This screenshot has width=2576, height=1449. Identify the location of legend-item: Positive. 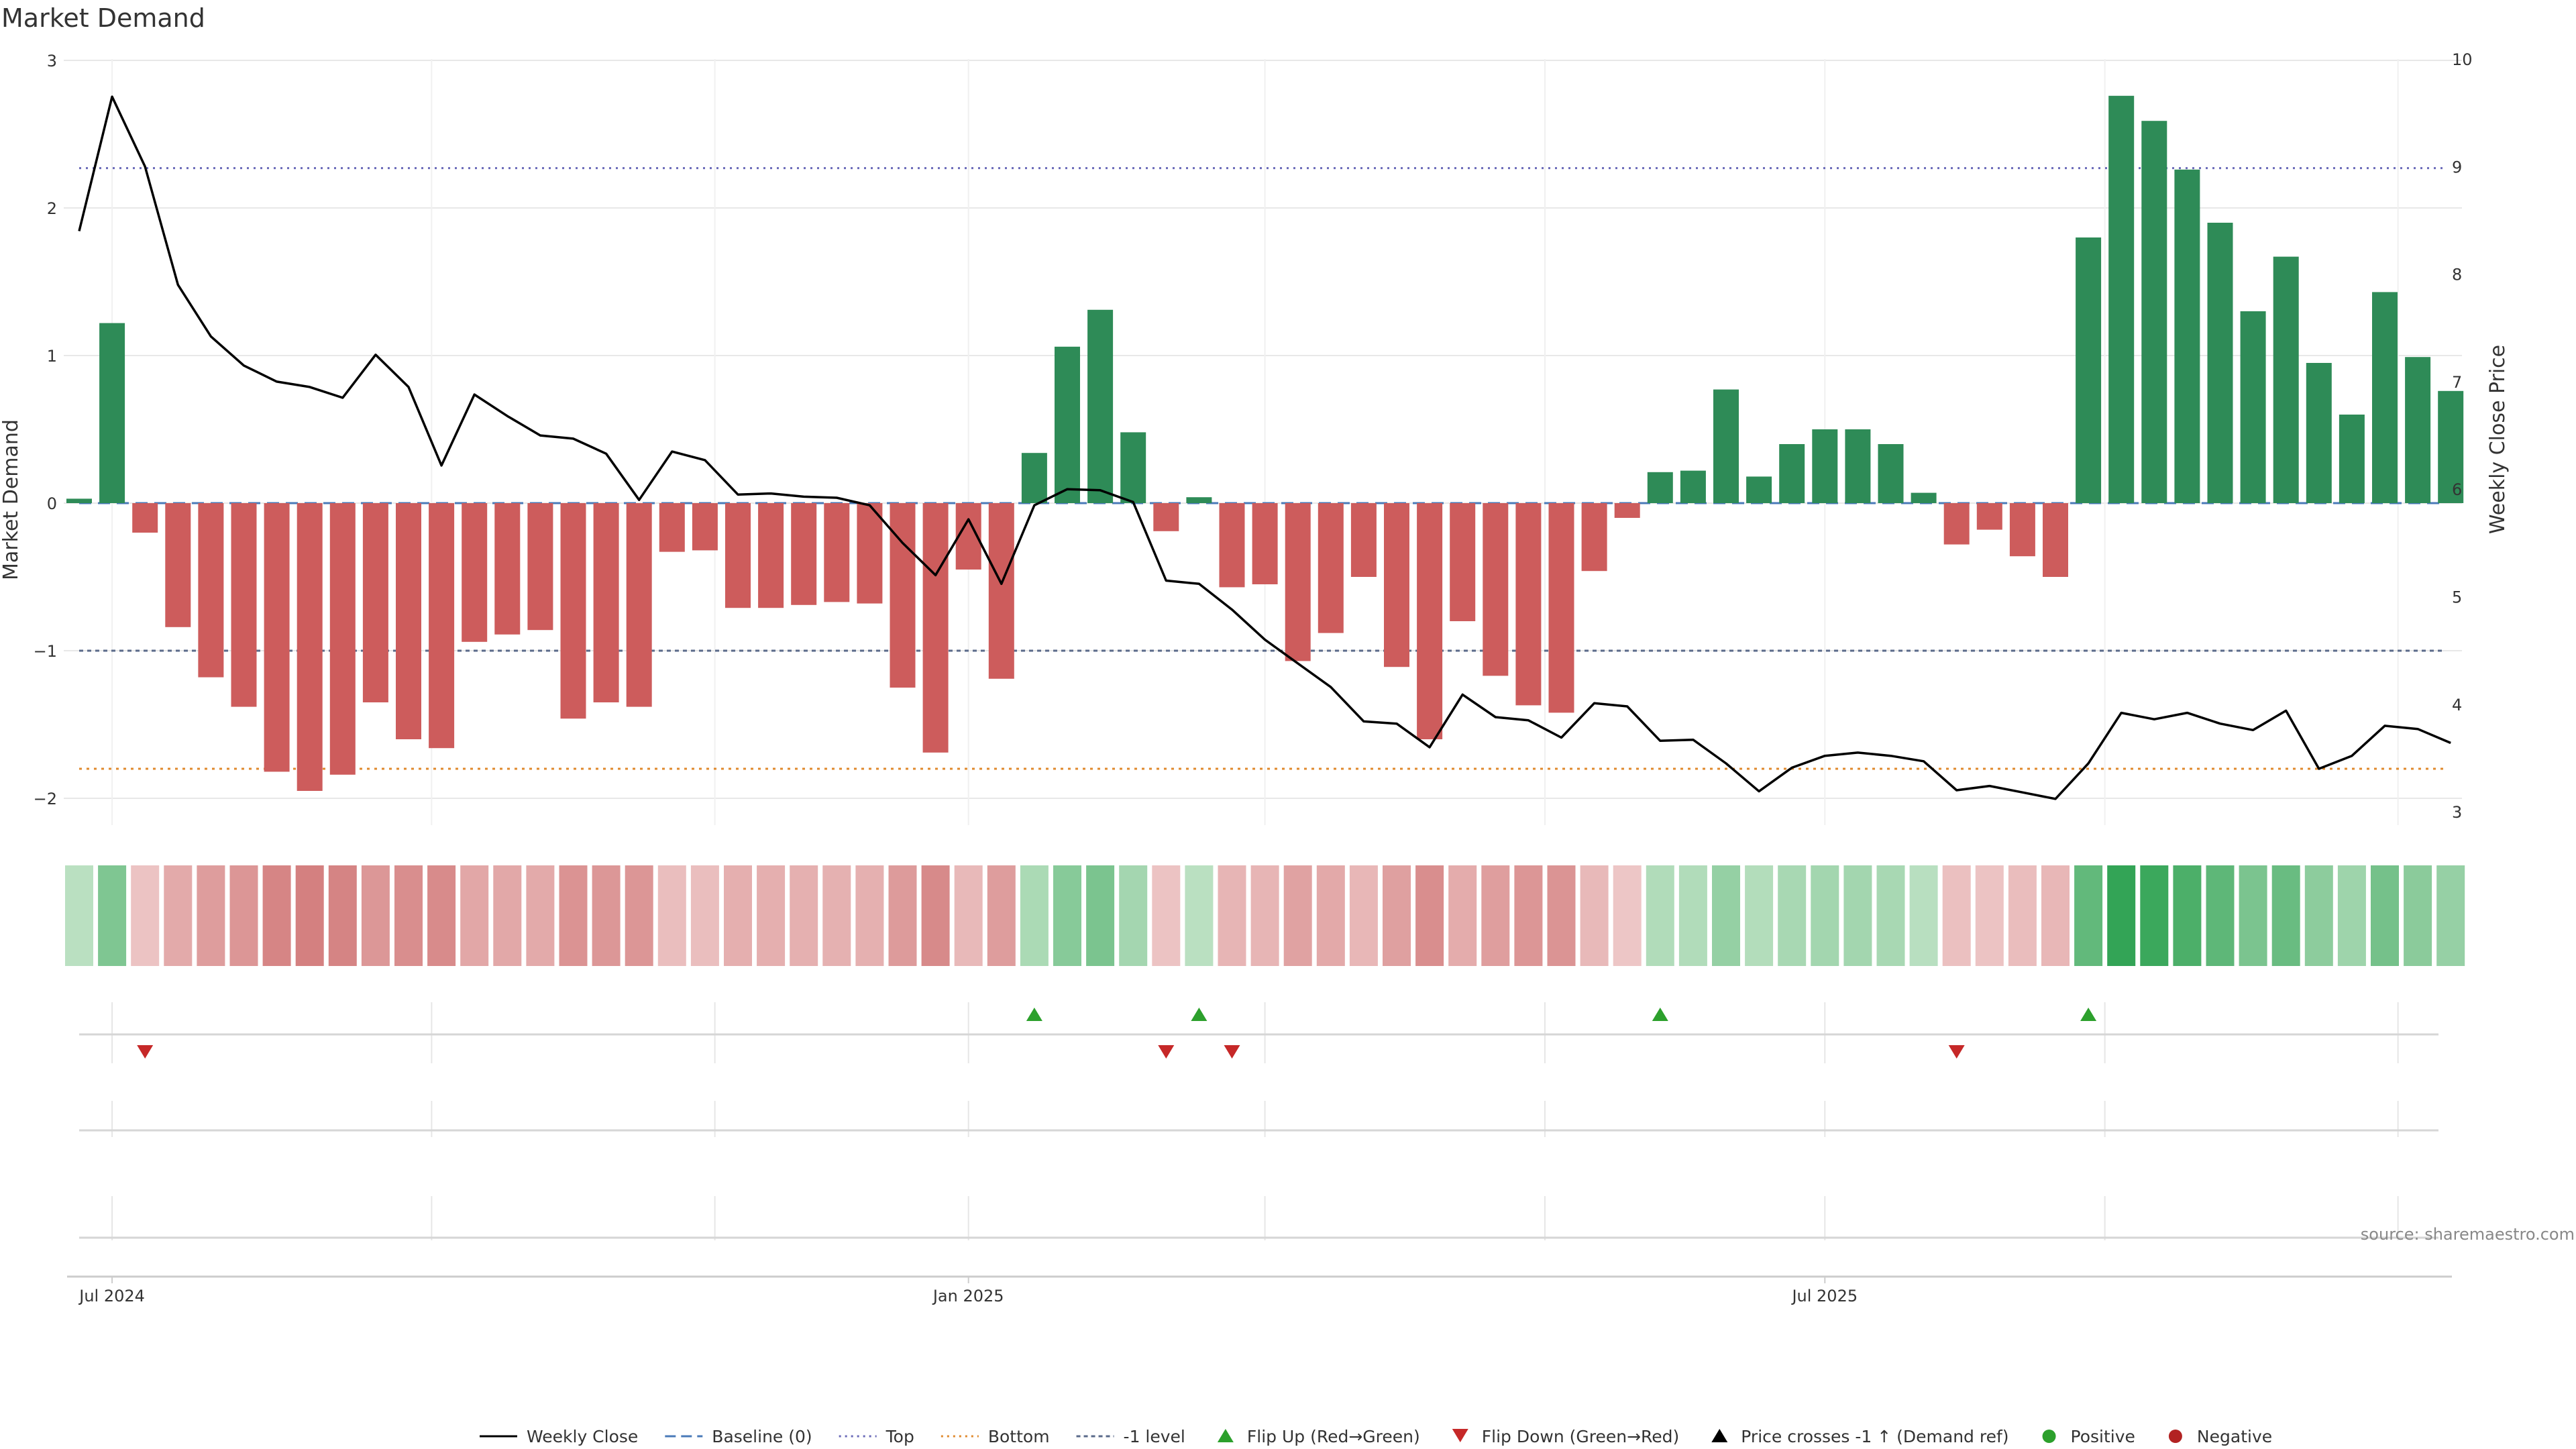
(2088, 1436).